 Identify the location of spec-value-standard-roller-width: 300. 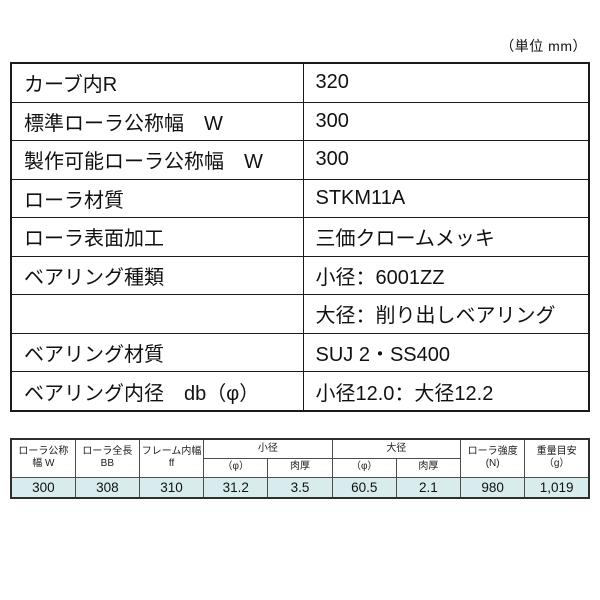
(446, 121).